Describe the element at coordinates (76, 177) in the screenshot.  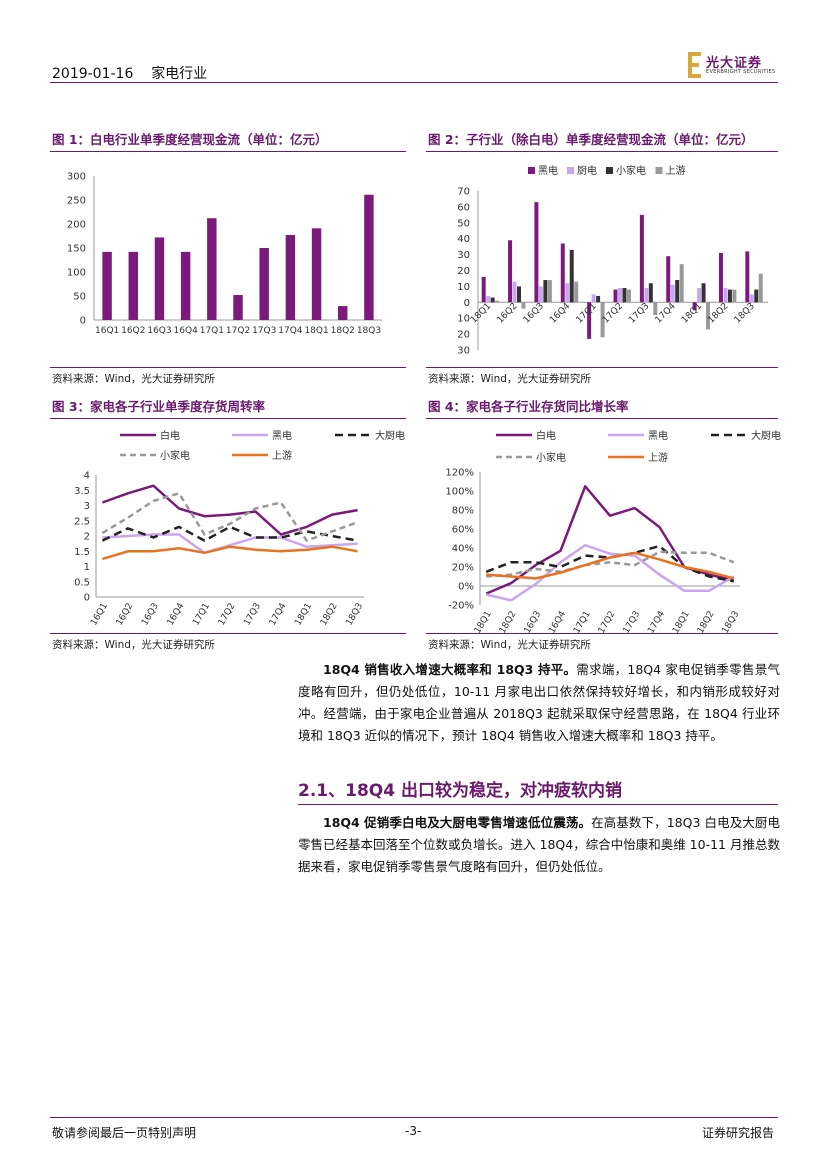
I see `fig1-y-tick-label: 300` at that location.